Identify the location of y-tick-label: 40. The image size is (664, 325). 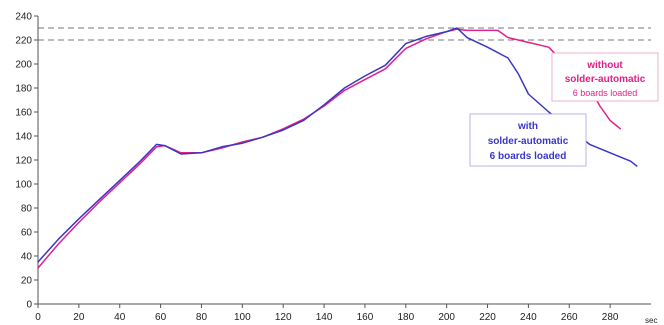
(27, 257).